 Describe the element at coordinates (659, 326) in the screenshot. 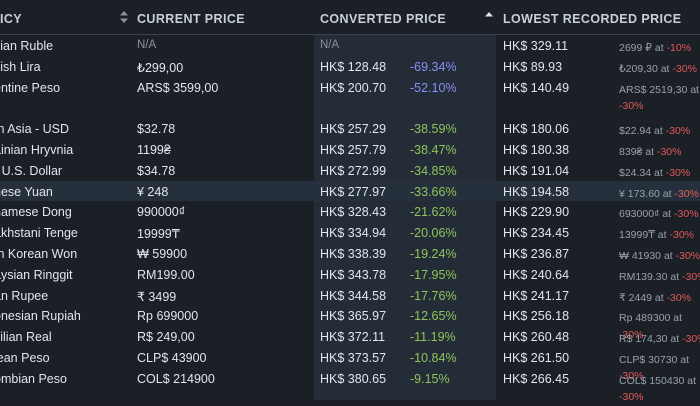

I see `lowest-price-detail: Rp 489300 at -30%` at that location.